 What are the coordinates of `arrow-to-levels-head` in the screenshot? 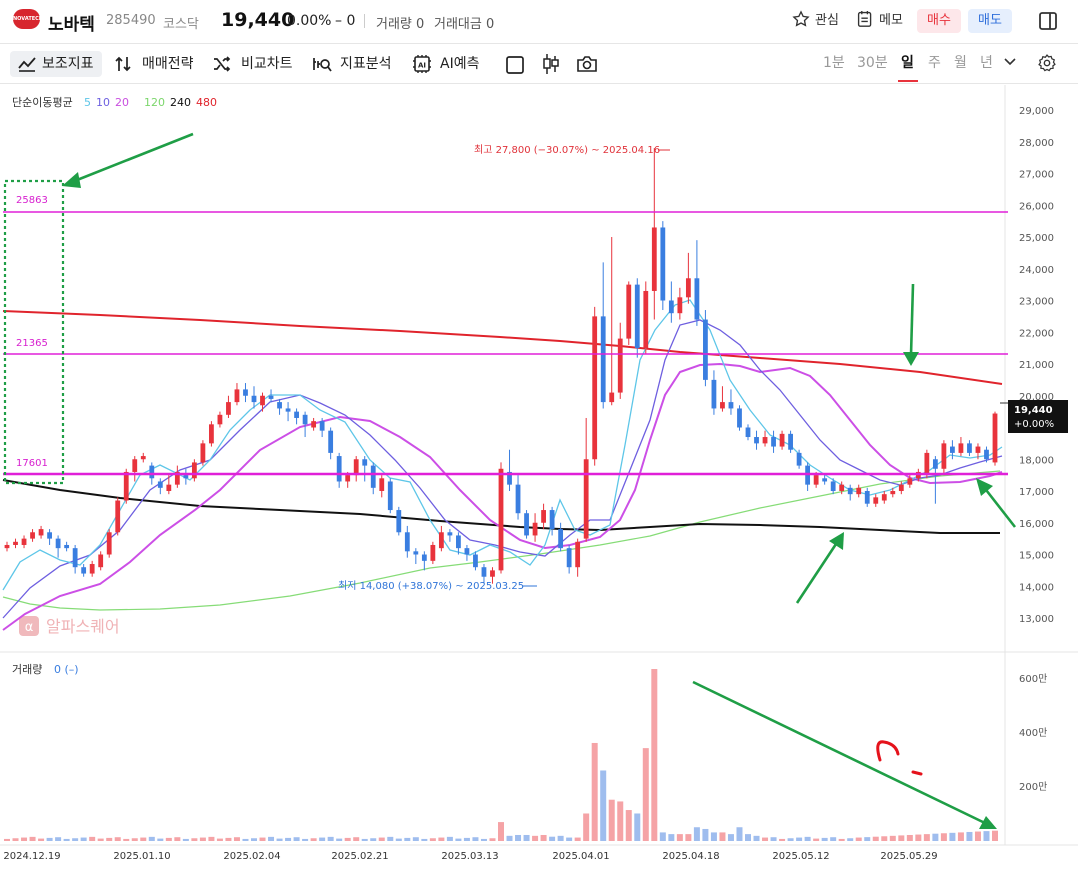 It's located at (71, 180).